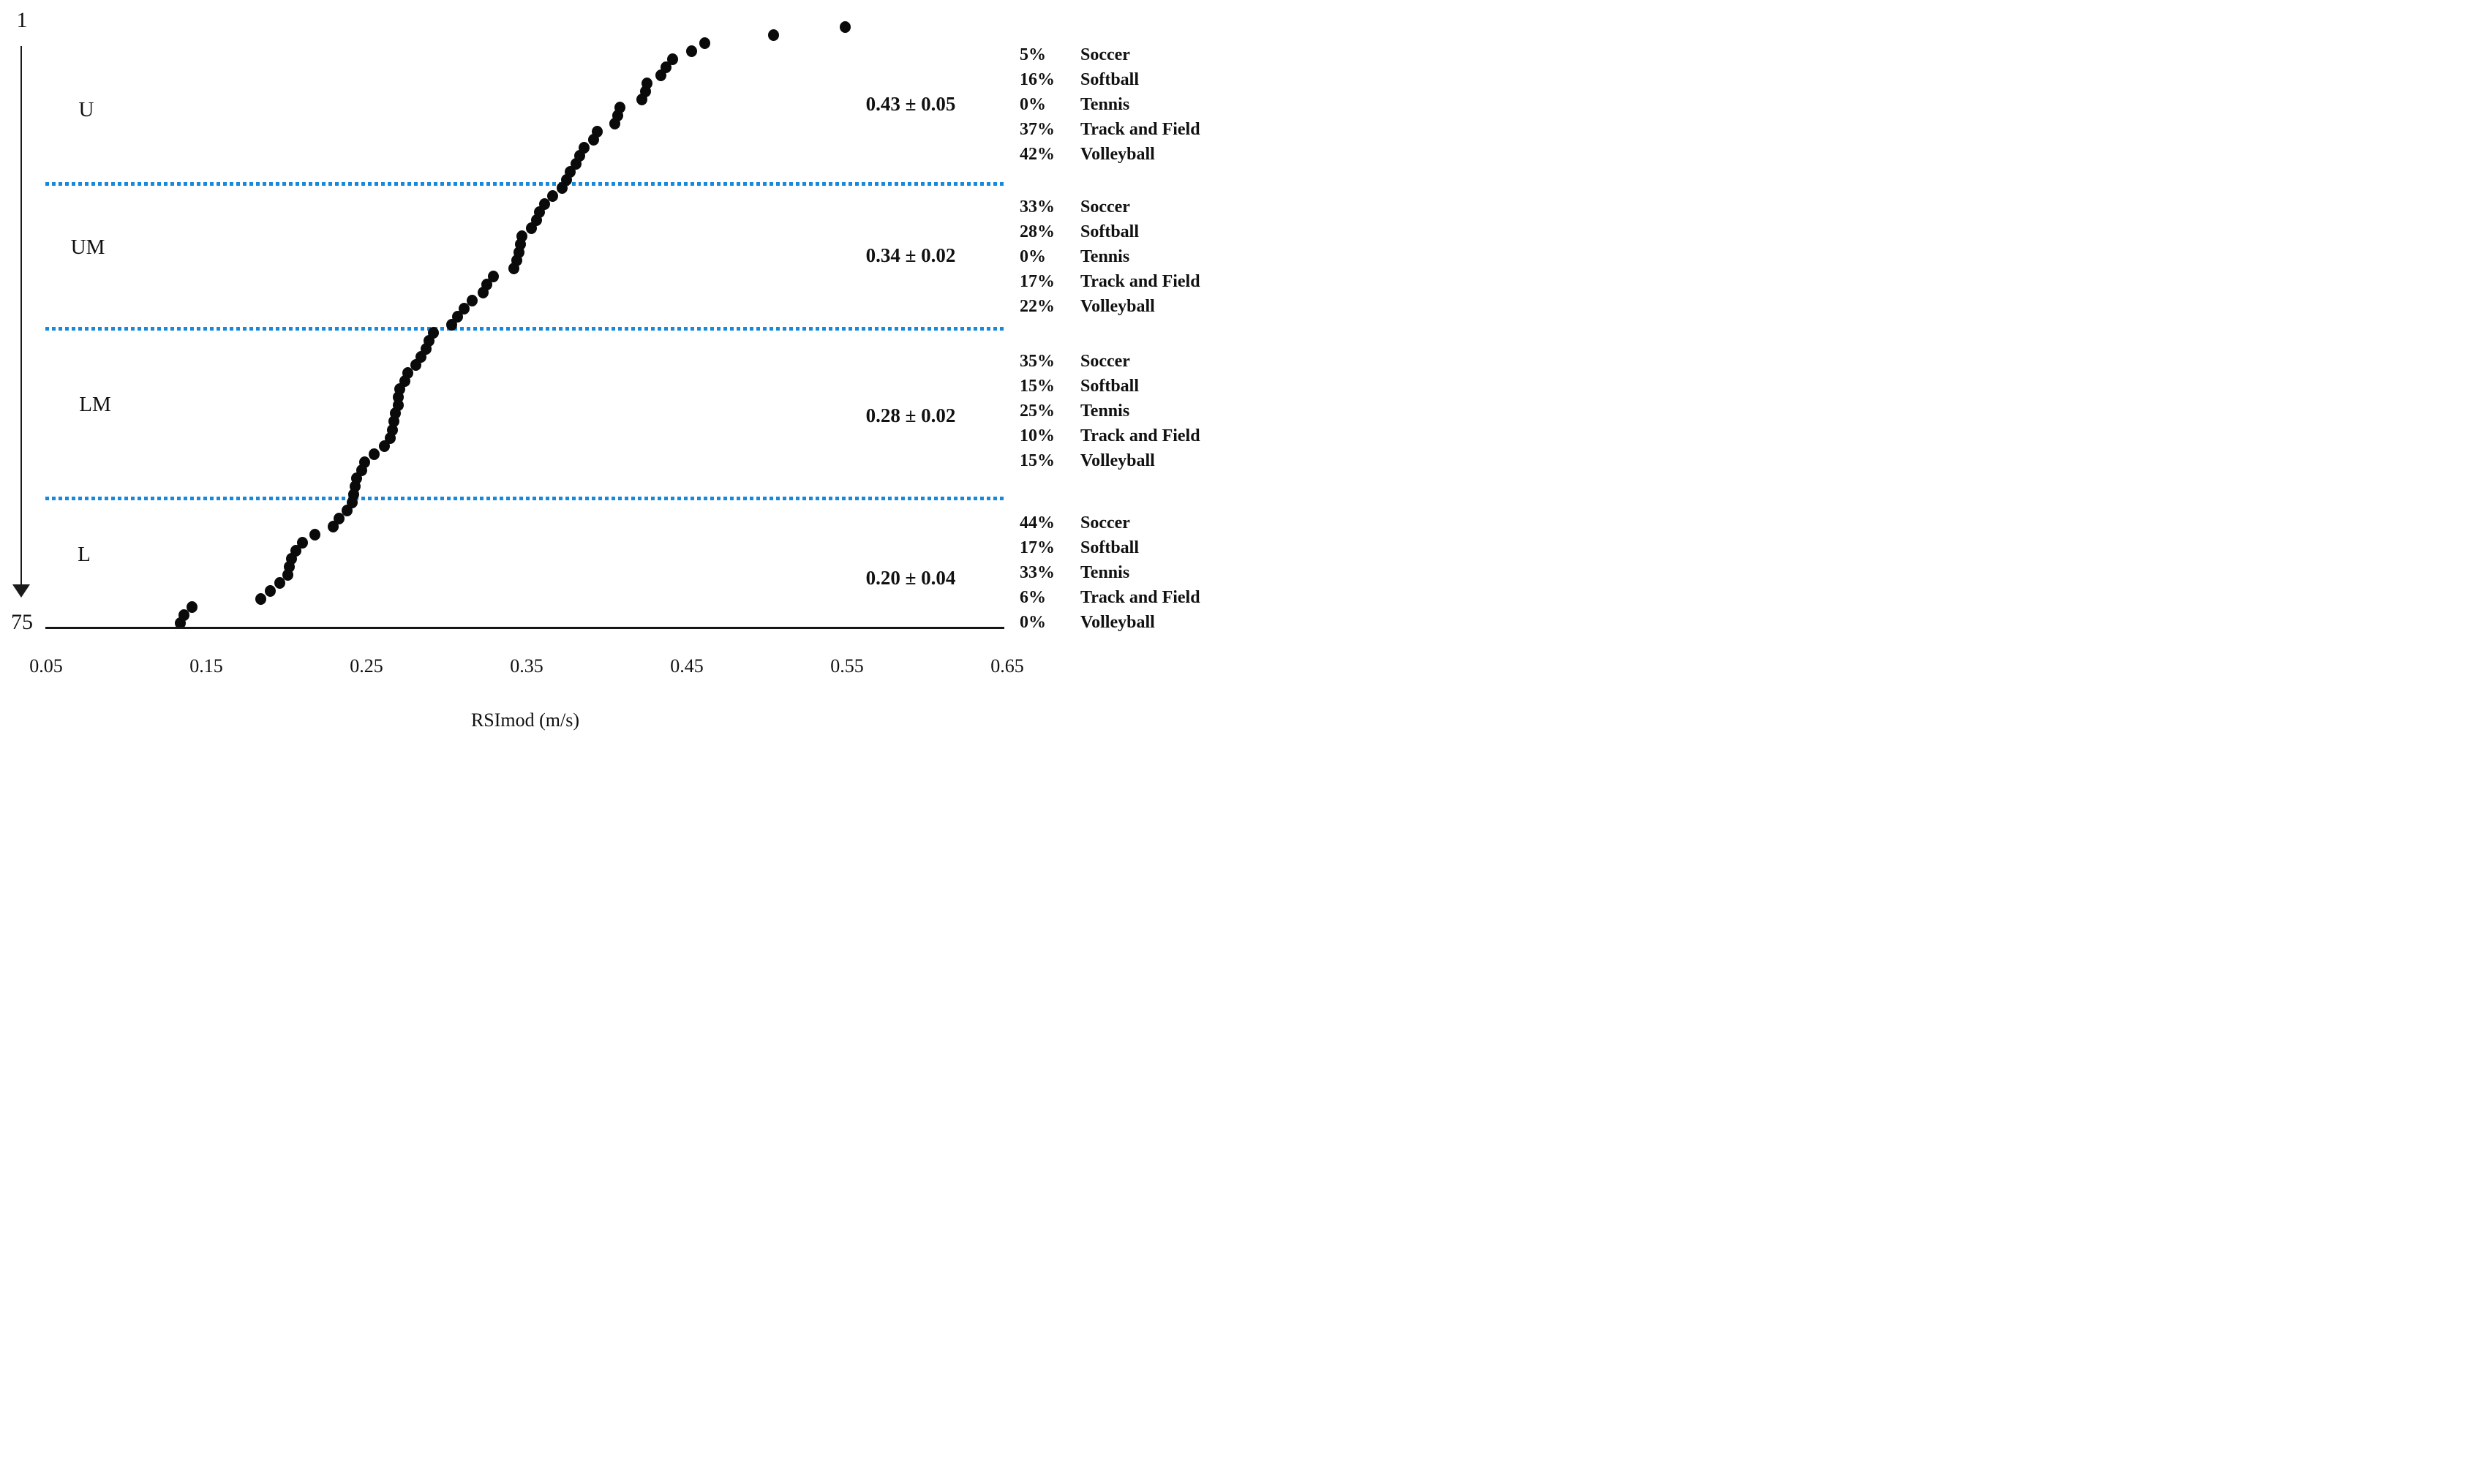  What do you see at coordinates (84, 554) in the screenshot?
I see `quartile-label: L` at bounding box center [84, 554].